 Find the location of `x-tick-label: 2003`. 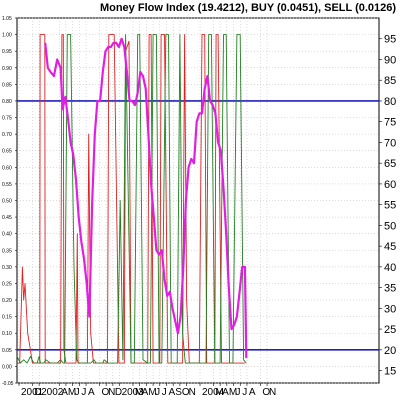

x-tick-label: 2003 is located at coordinates (133, 392).